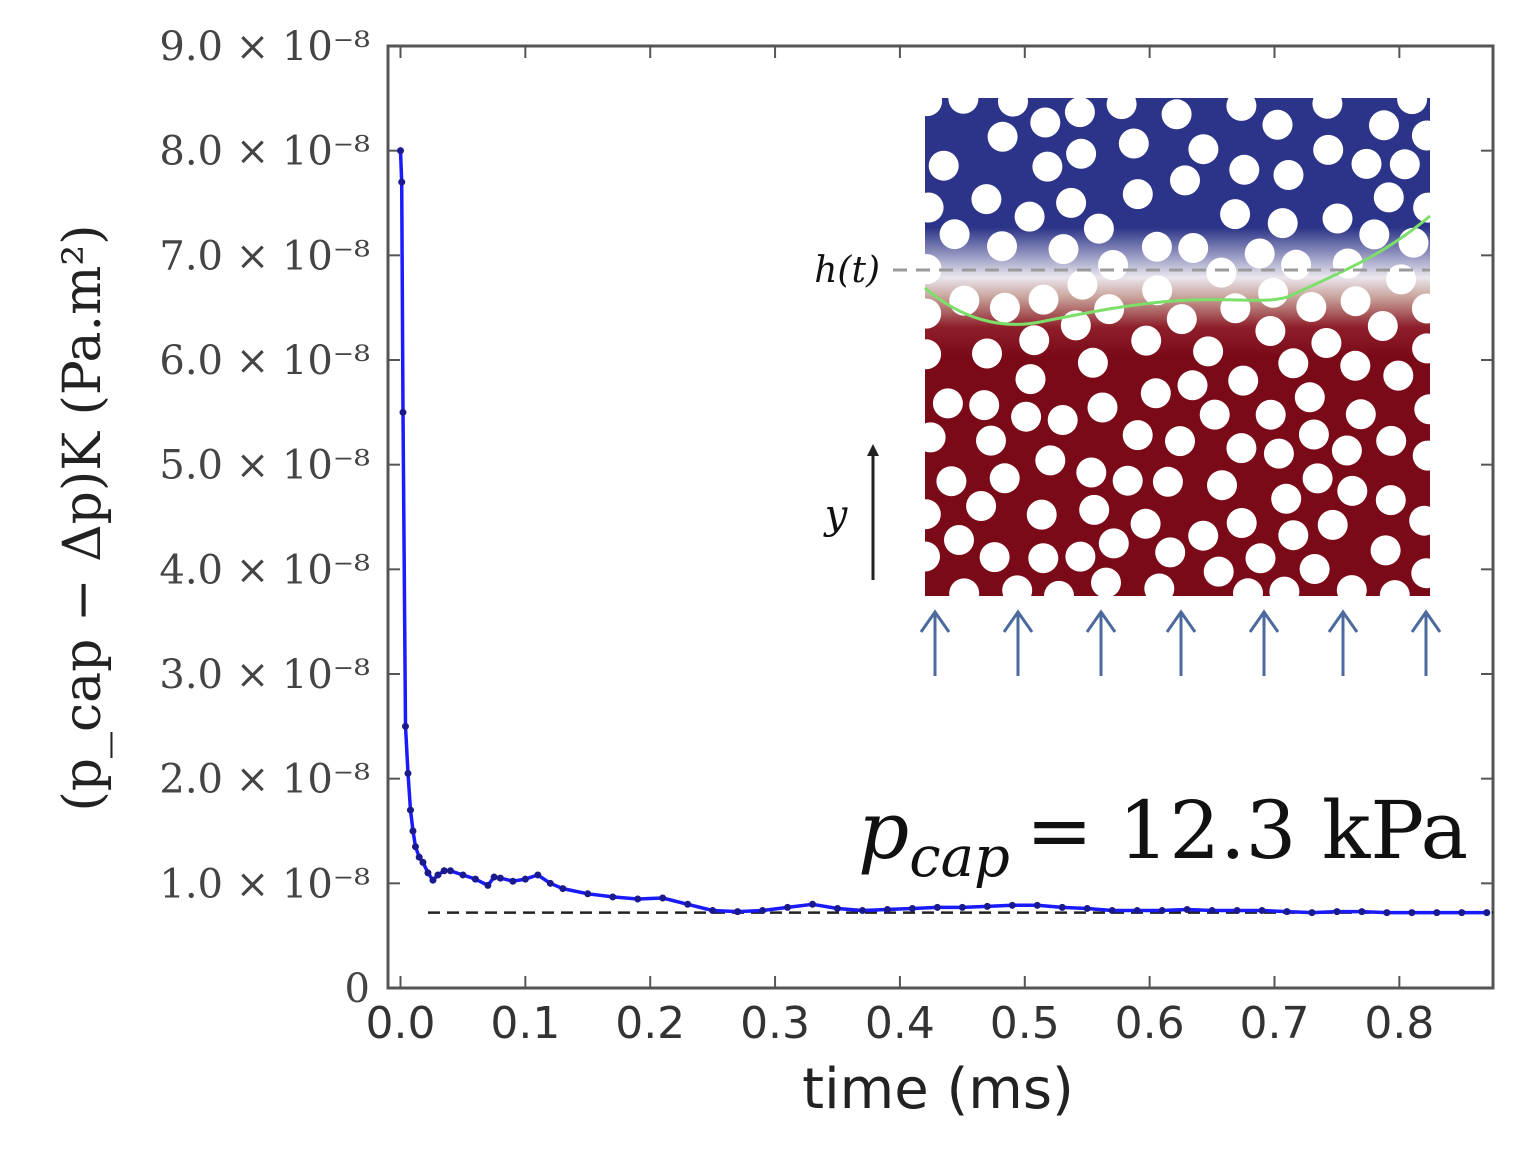  Describe the element at coordinates (650, 1023) in the screenshot. I see `x-tick-label: 0.2` at that location.